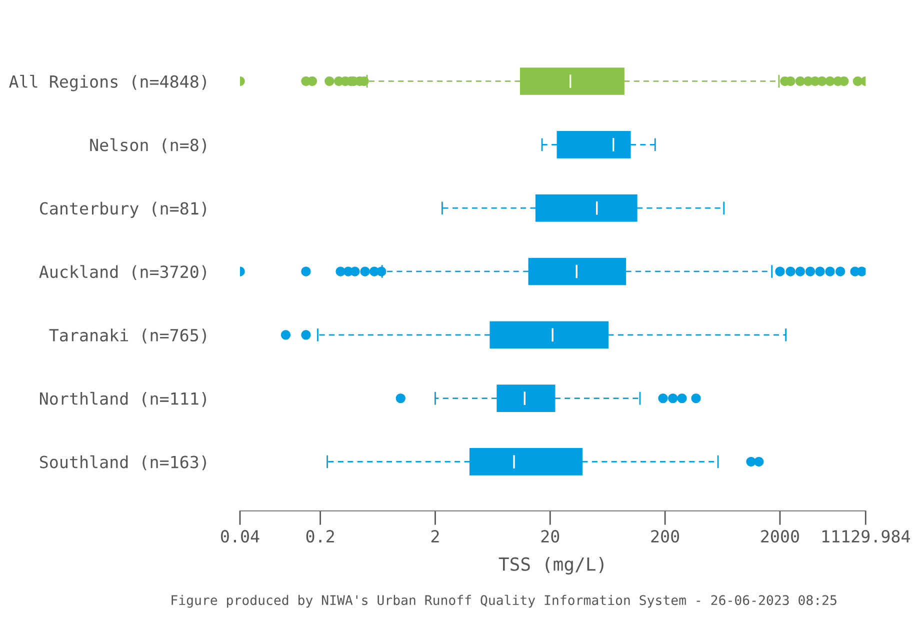 The height and width of the screenshot is (617, 916). I want to click on y-tick-label: Nelson (n=8), so click(148, 146).